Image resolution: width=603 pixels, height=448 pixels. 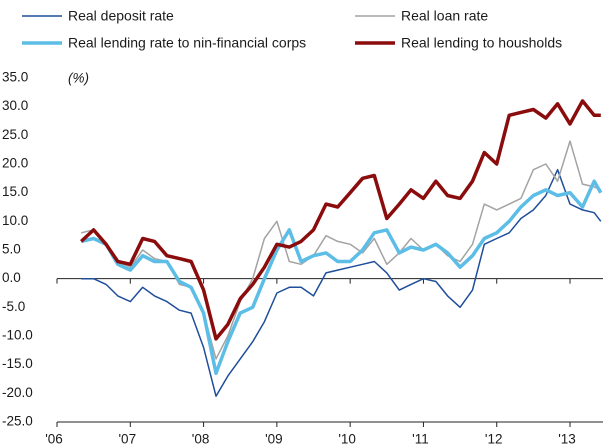 What do you see at coordinates (444, 16) in the screenshot?
I see `legend-label: Real loan rate` at bounding box center [444, 16].